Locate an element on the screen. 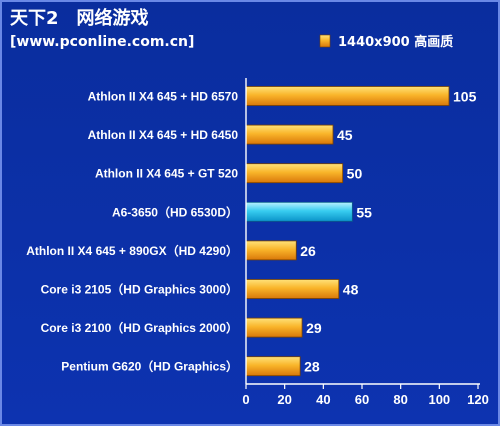  value-label: 48 is located at coordinates (351, 290).